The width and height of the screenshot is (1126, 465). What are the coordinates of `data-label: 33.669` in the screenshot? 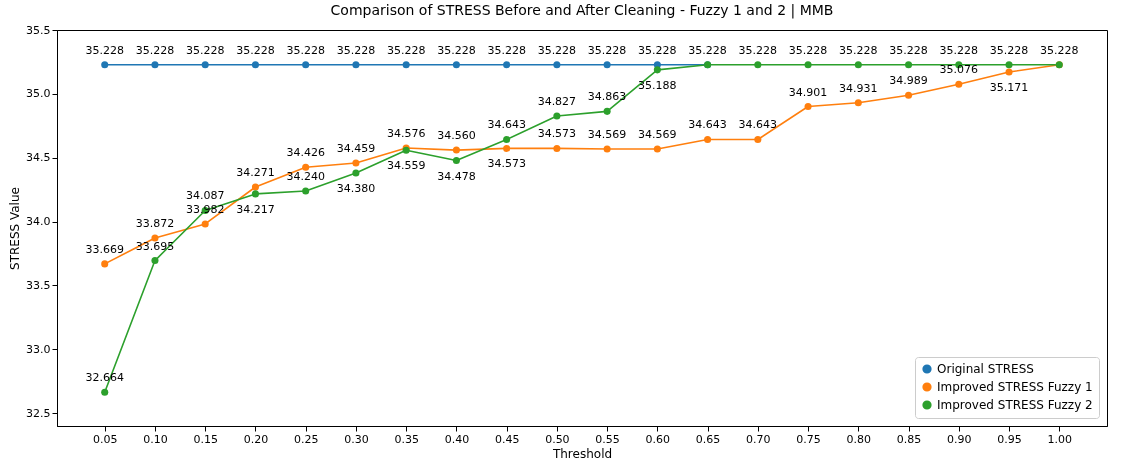 It's located at (104, 249).